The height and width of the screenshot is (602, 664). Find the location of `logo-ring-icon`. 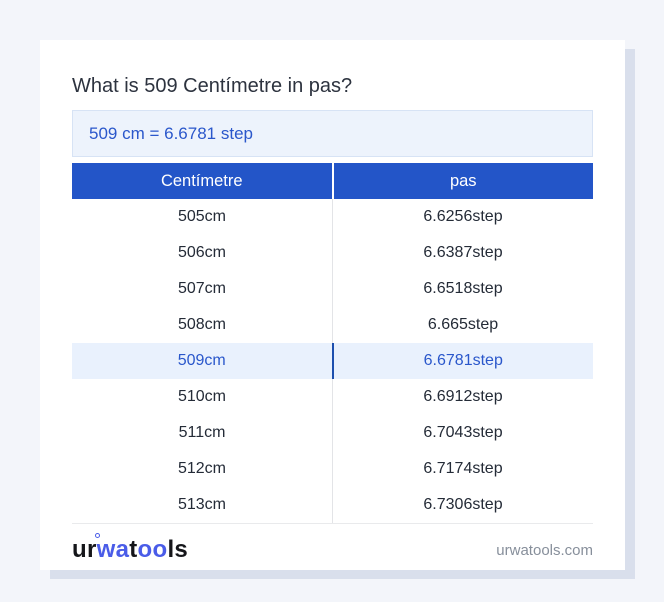

logo-ring-icon is located at coordinates (97, 535).